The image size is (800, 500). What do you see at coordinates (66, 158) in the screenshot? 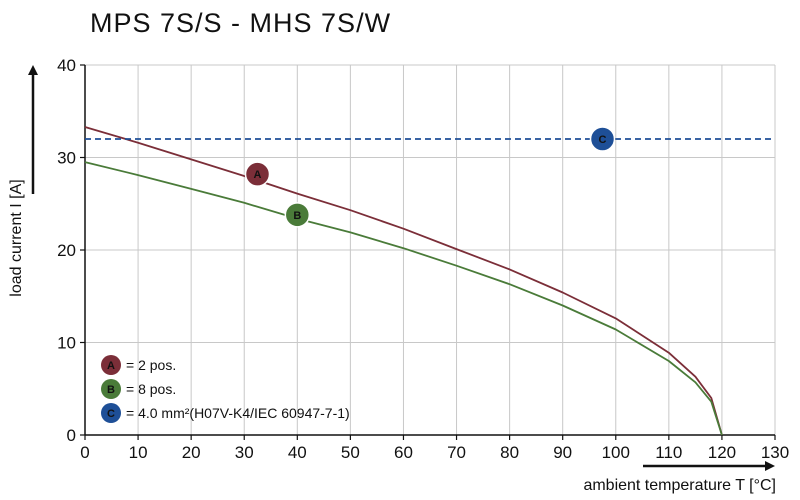
I see `y-tick-label: 30` at bounding box center [66, 158].